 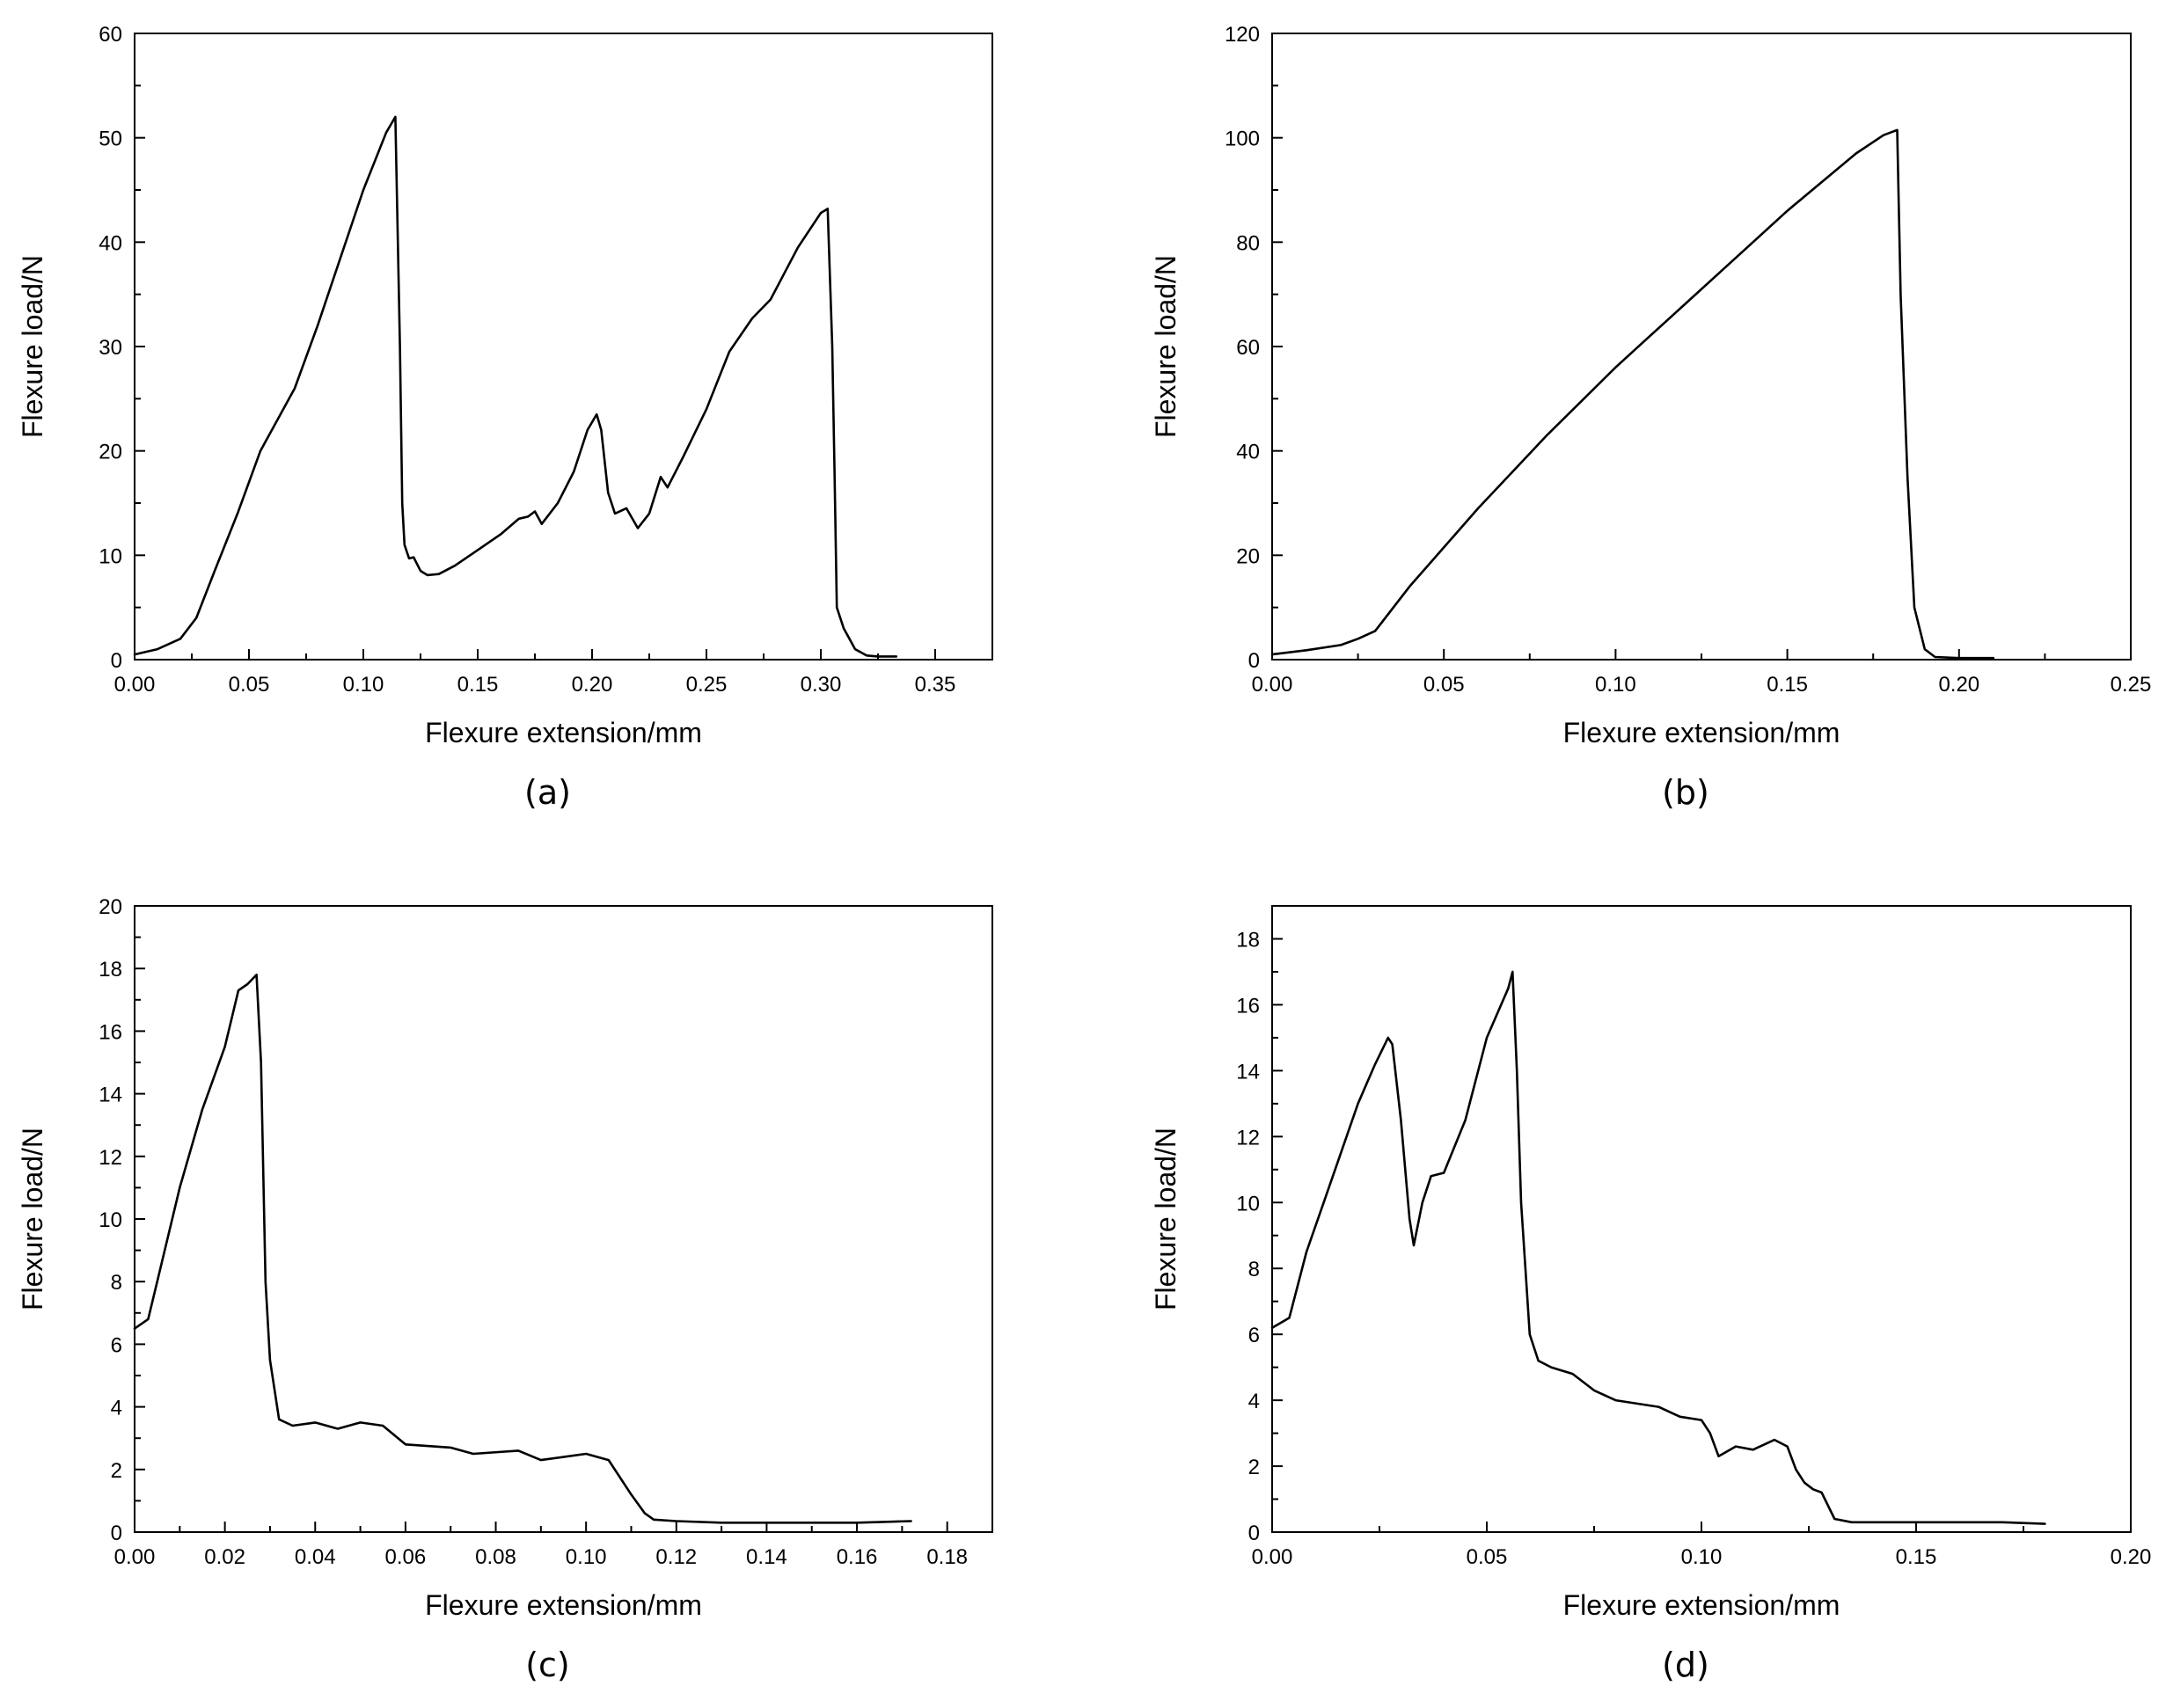 What do you see at coordinates (522, 1249) in the screenshot?
I see `series-line-c` at bounding box center [522, 1249].